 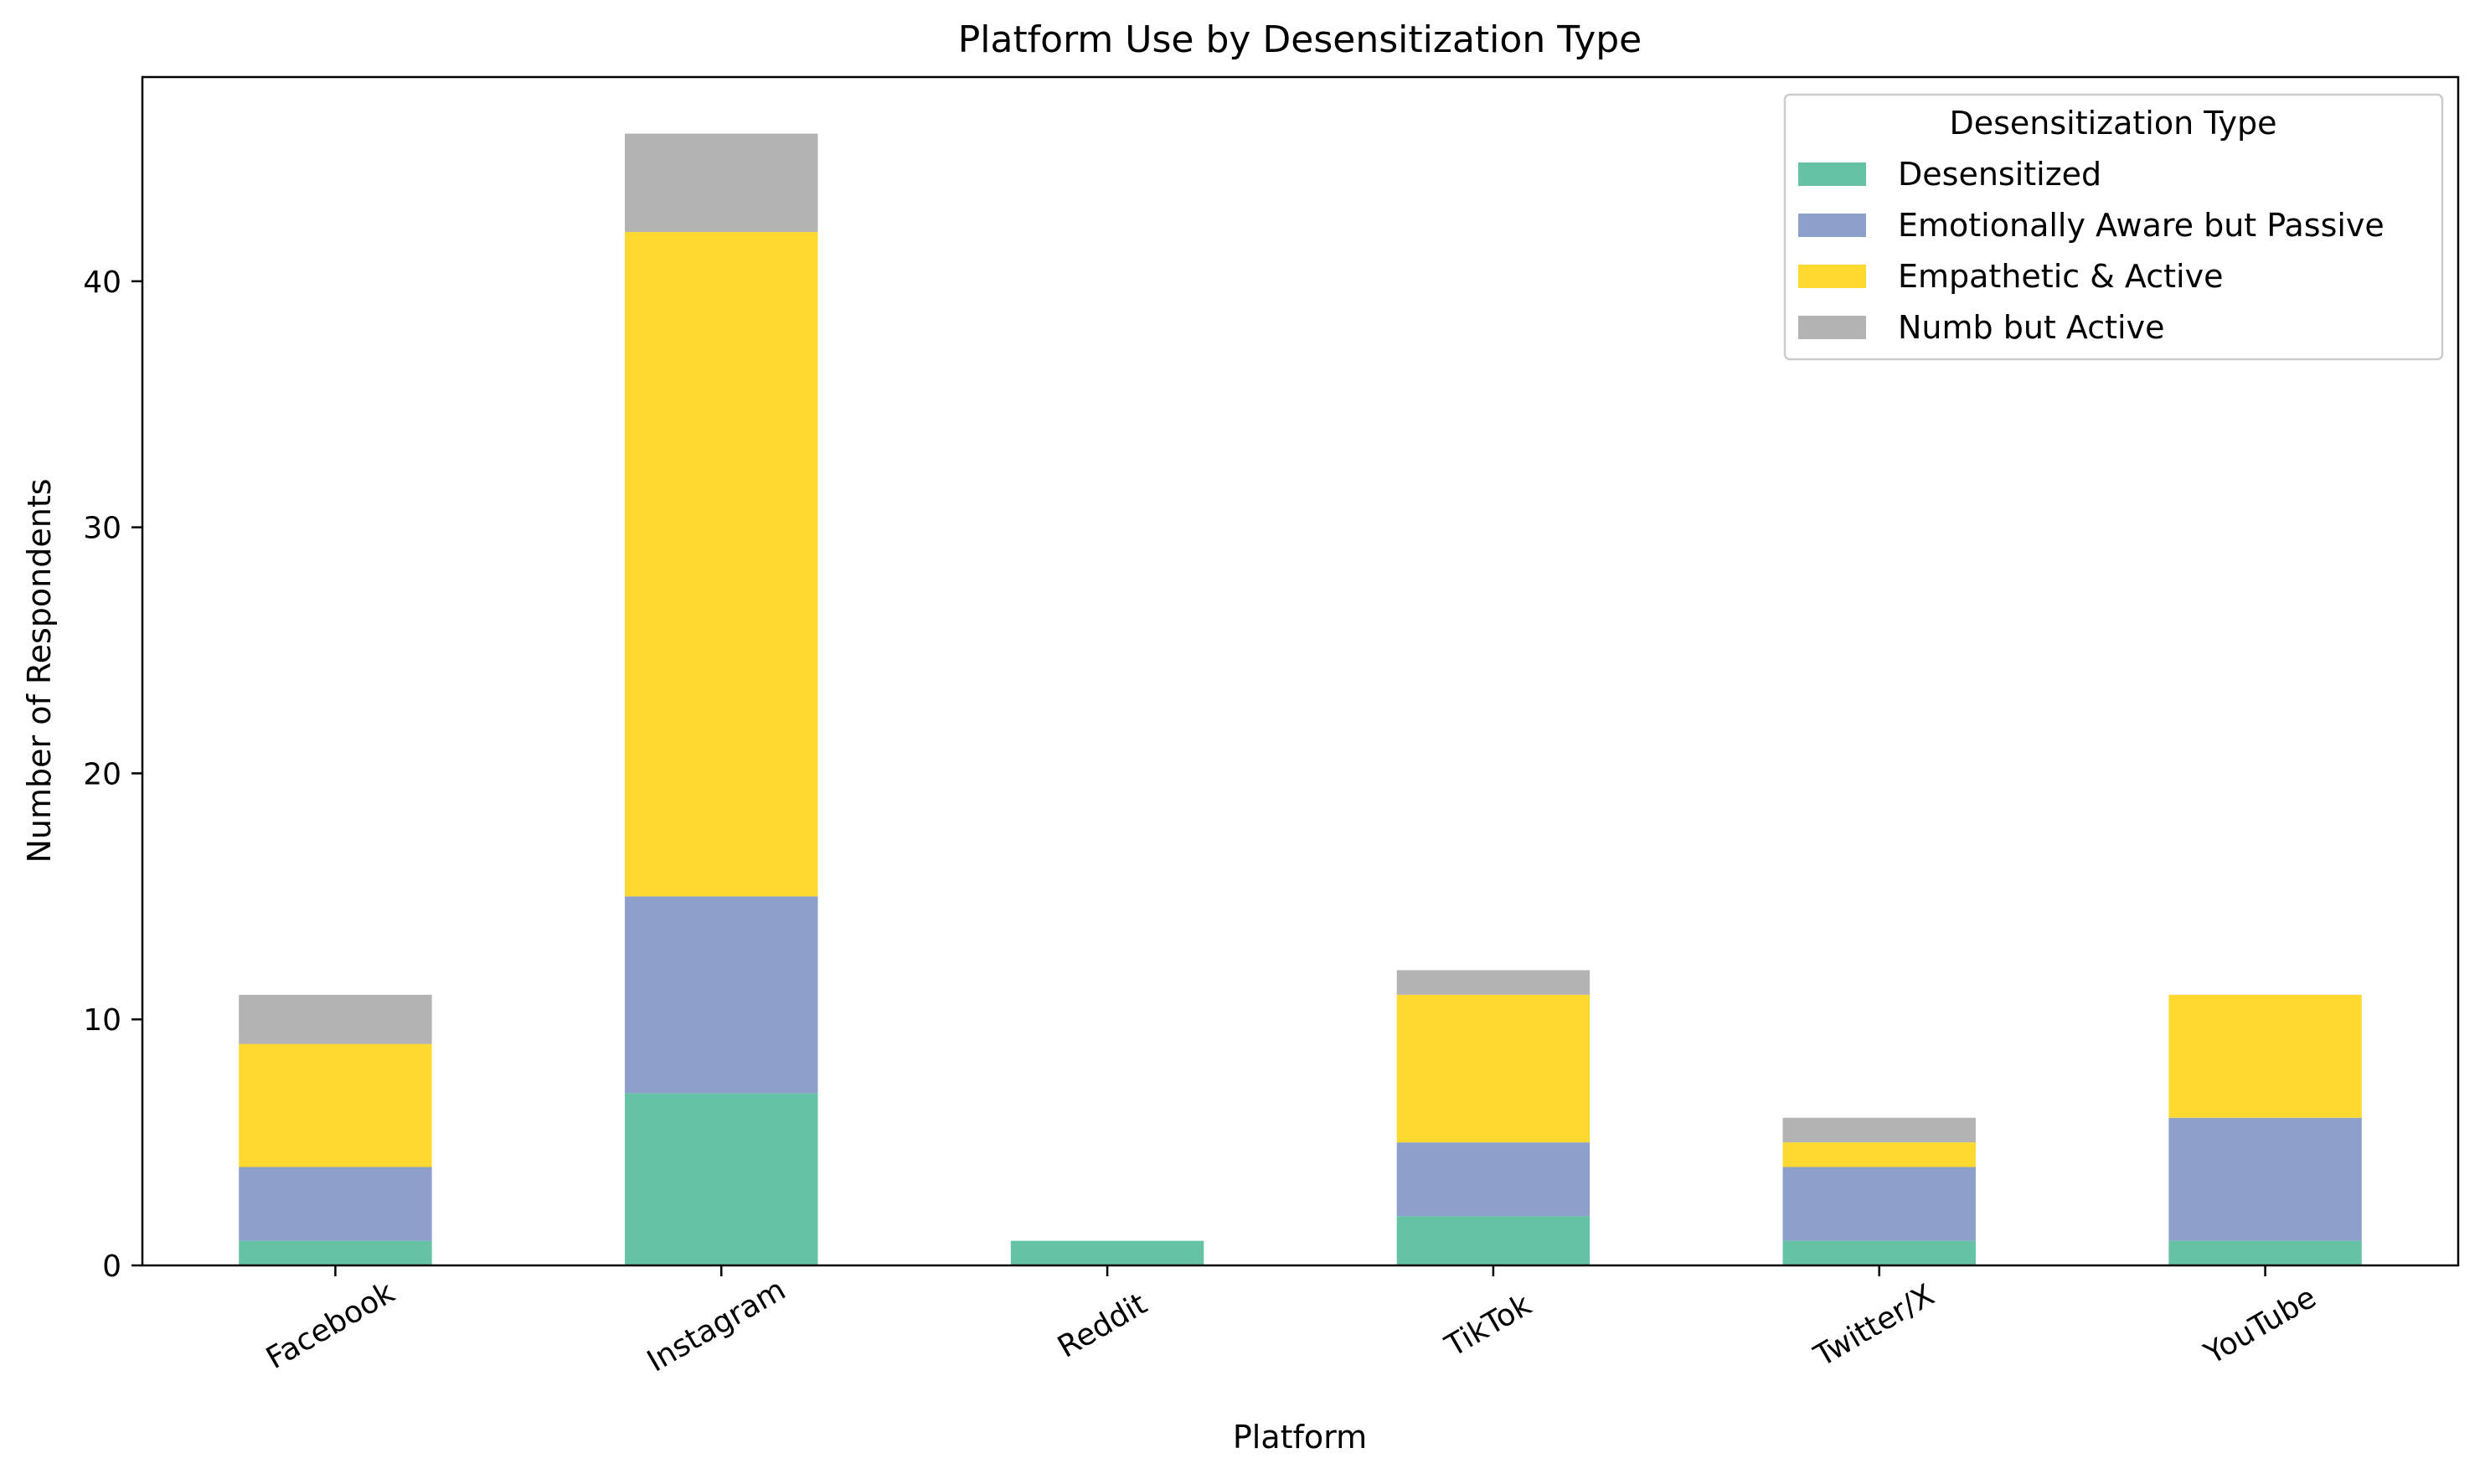 I want to click on x-axis-label: Platform, so click(x=1300, y=1437).